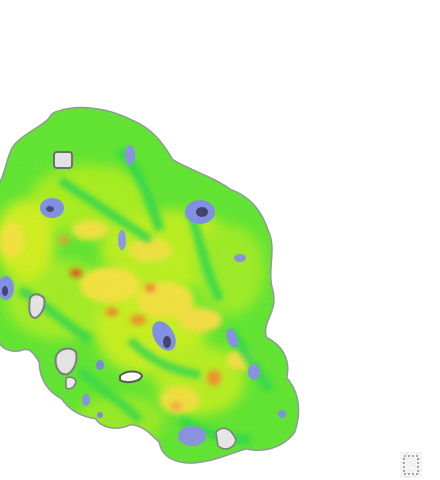 This screenshot has height=480, width=440. Describe the element at coordinates (46, 415) in the screenshot. I see `blue-patch` at that location.